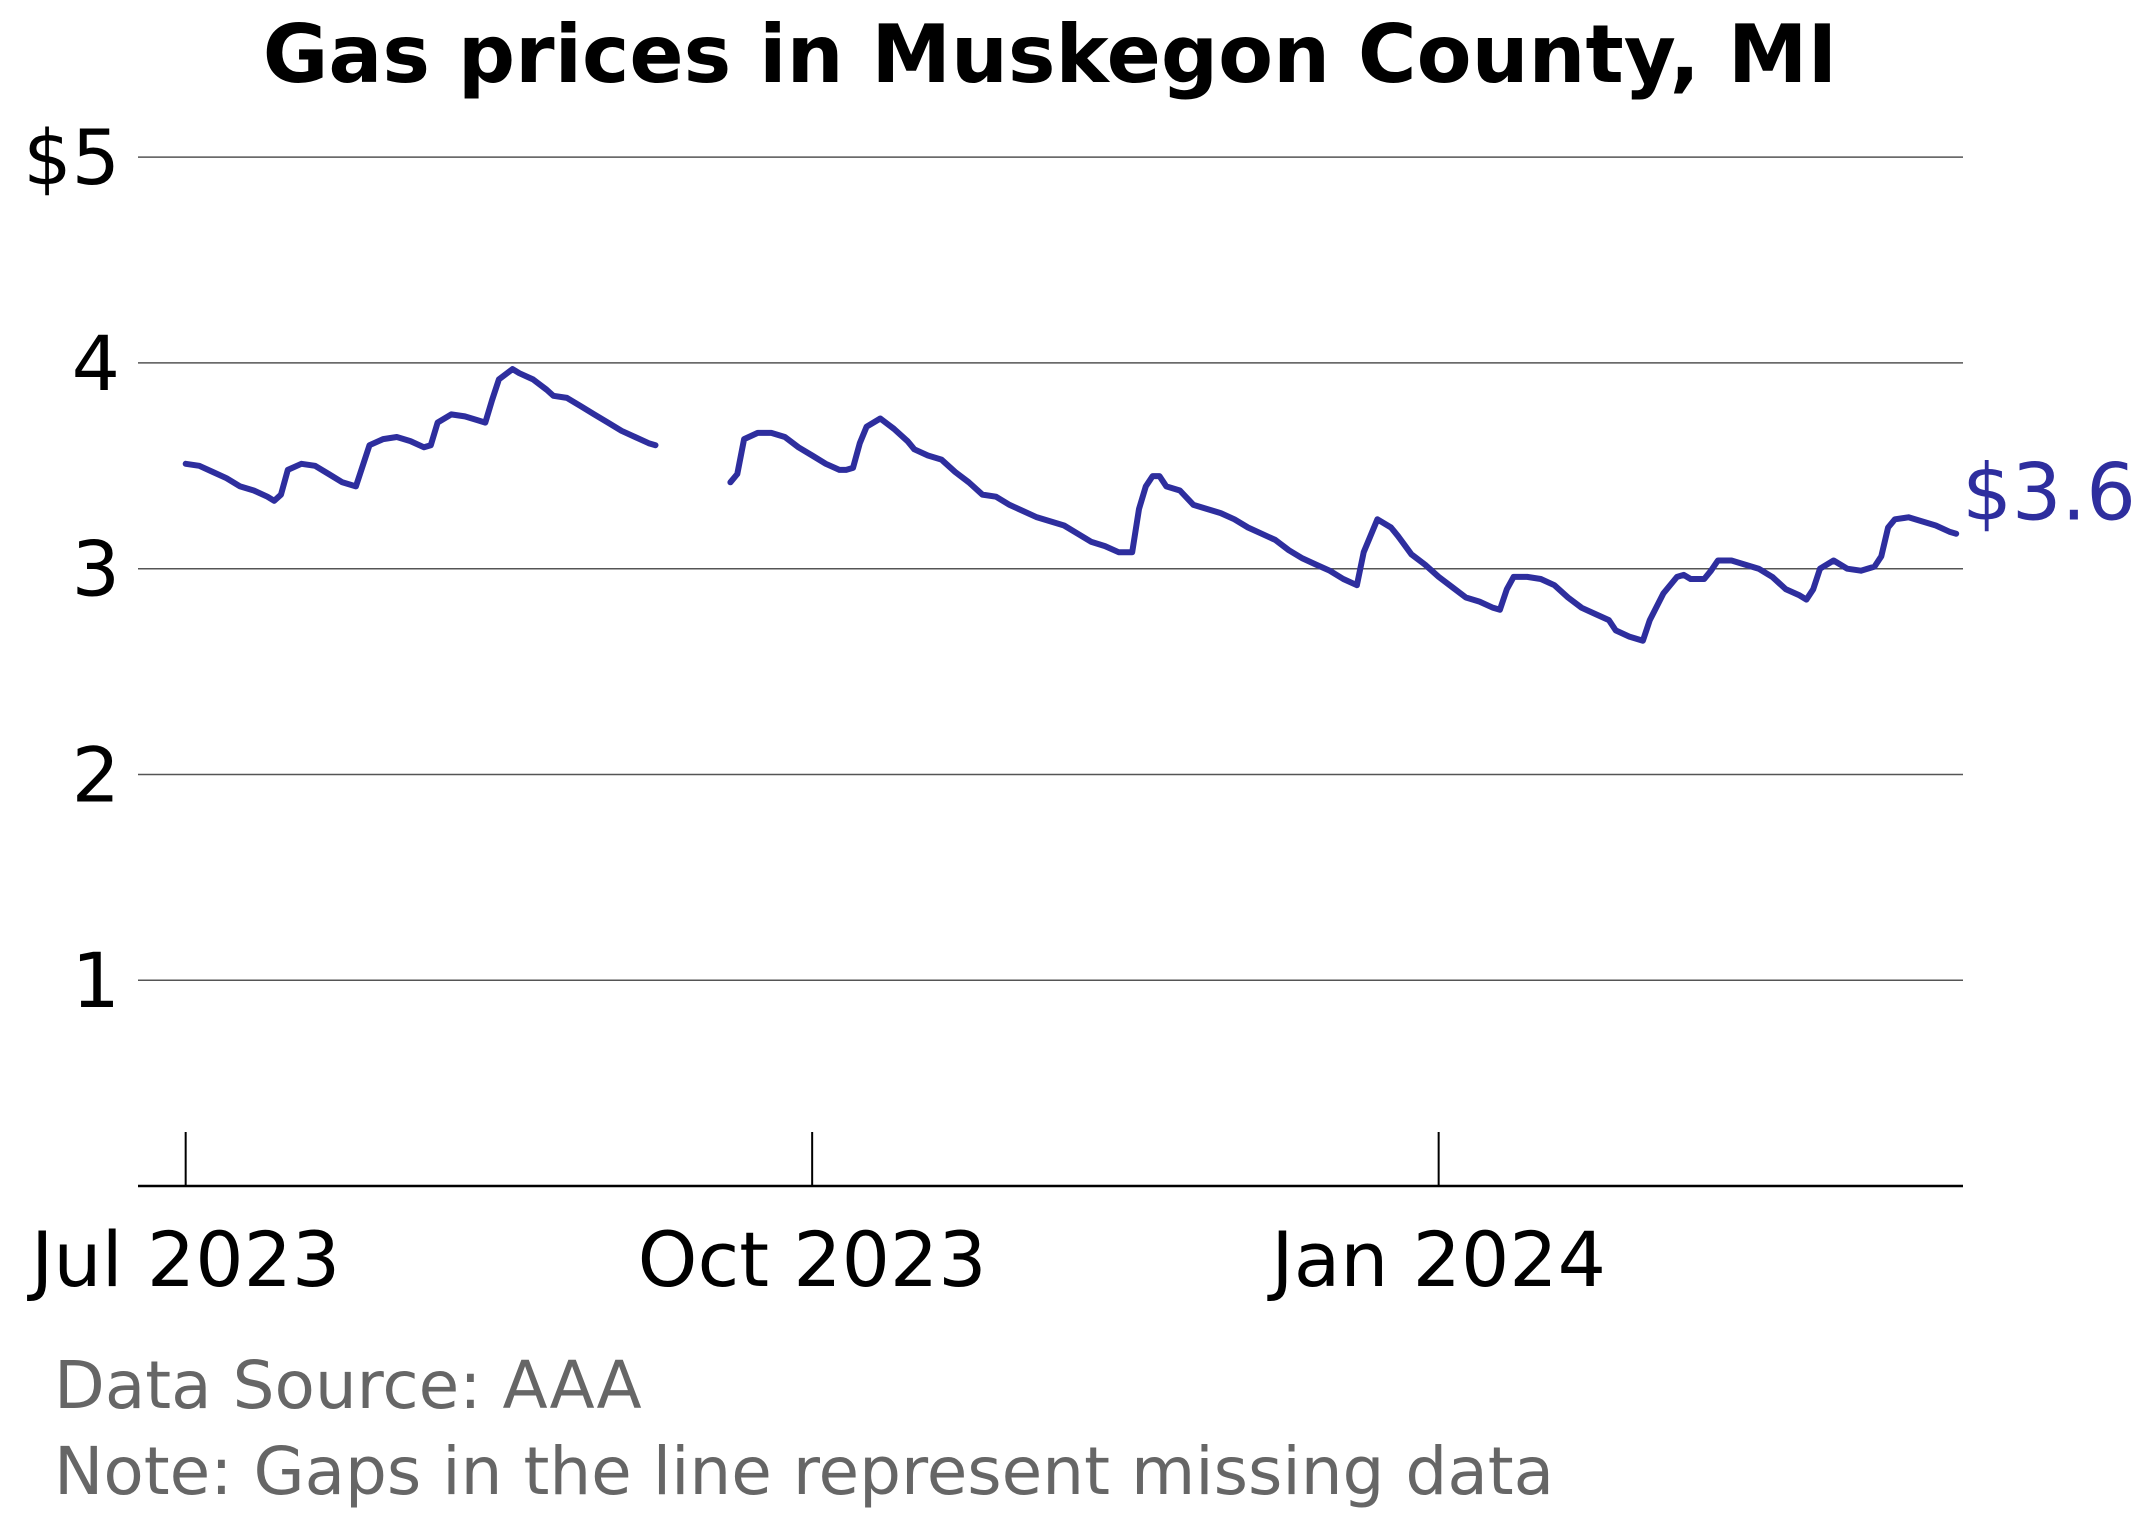 Image resolution: width=2132 pixels, height=1524 pixels. I want to click on y-tick-label-2: 2, so click(96, 774).